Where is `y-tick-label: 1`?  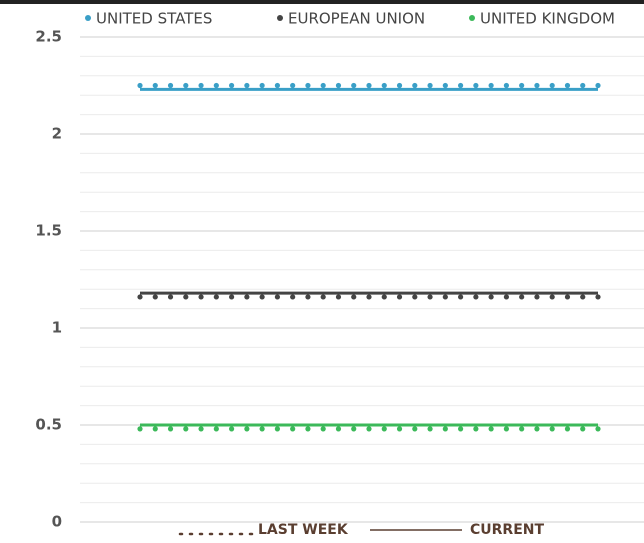 y-tick-label: 1 is located at coordinates (57, 328).